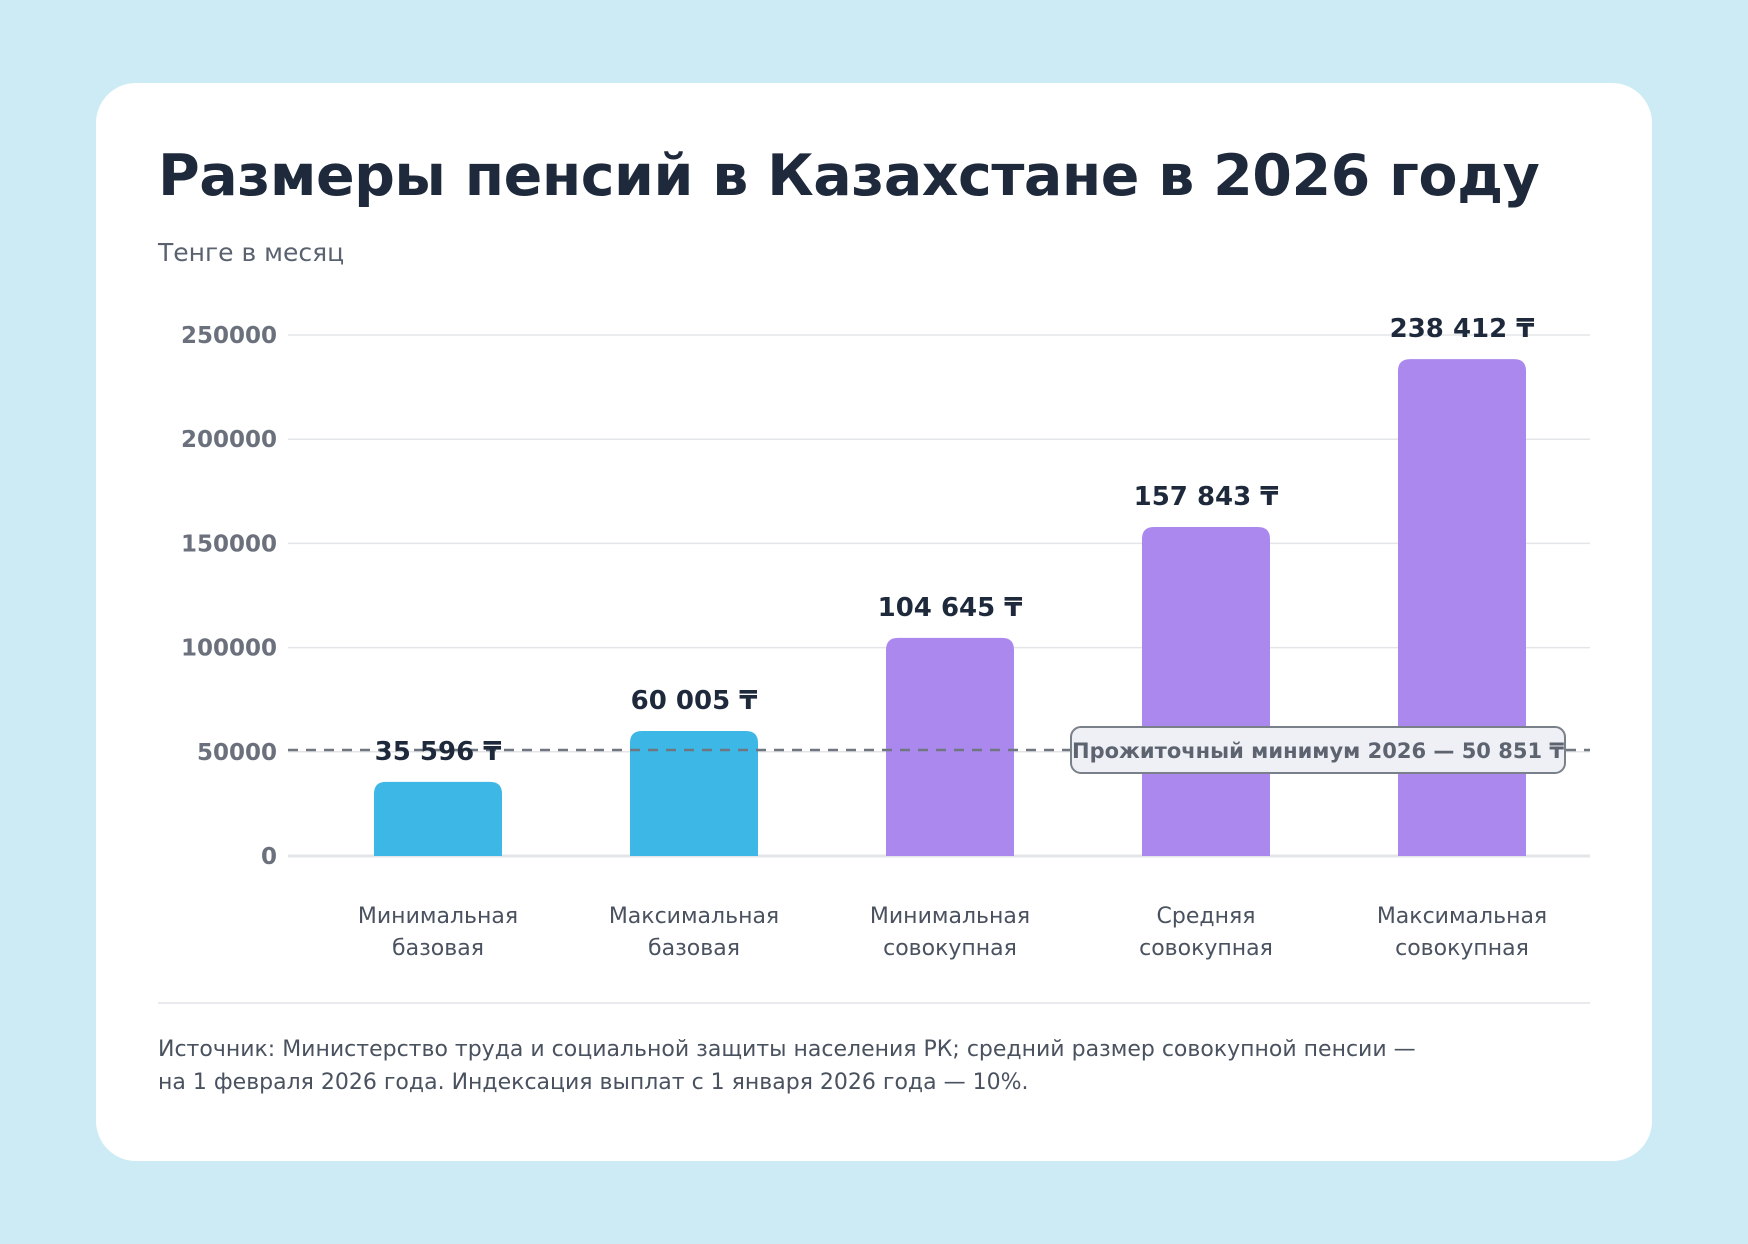 This screenshot has height=1244, width=1748. What do you see at coordinates (229, 336) in the screenshot?
I see `y-tick-label: 250000` at bounding box center [229, 336].